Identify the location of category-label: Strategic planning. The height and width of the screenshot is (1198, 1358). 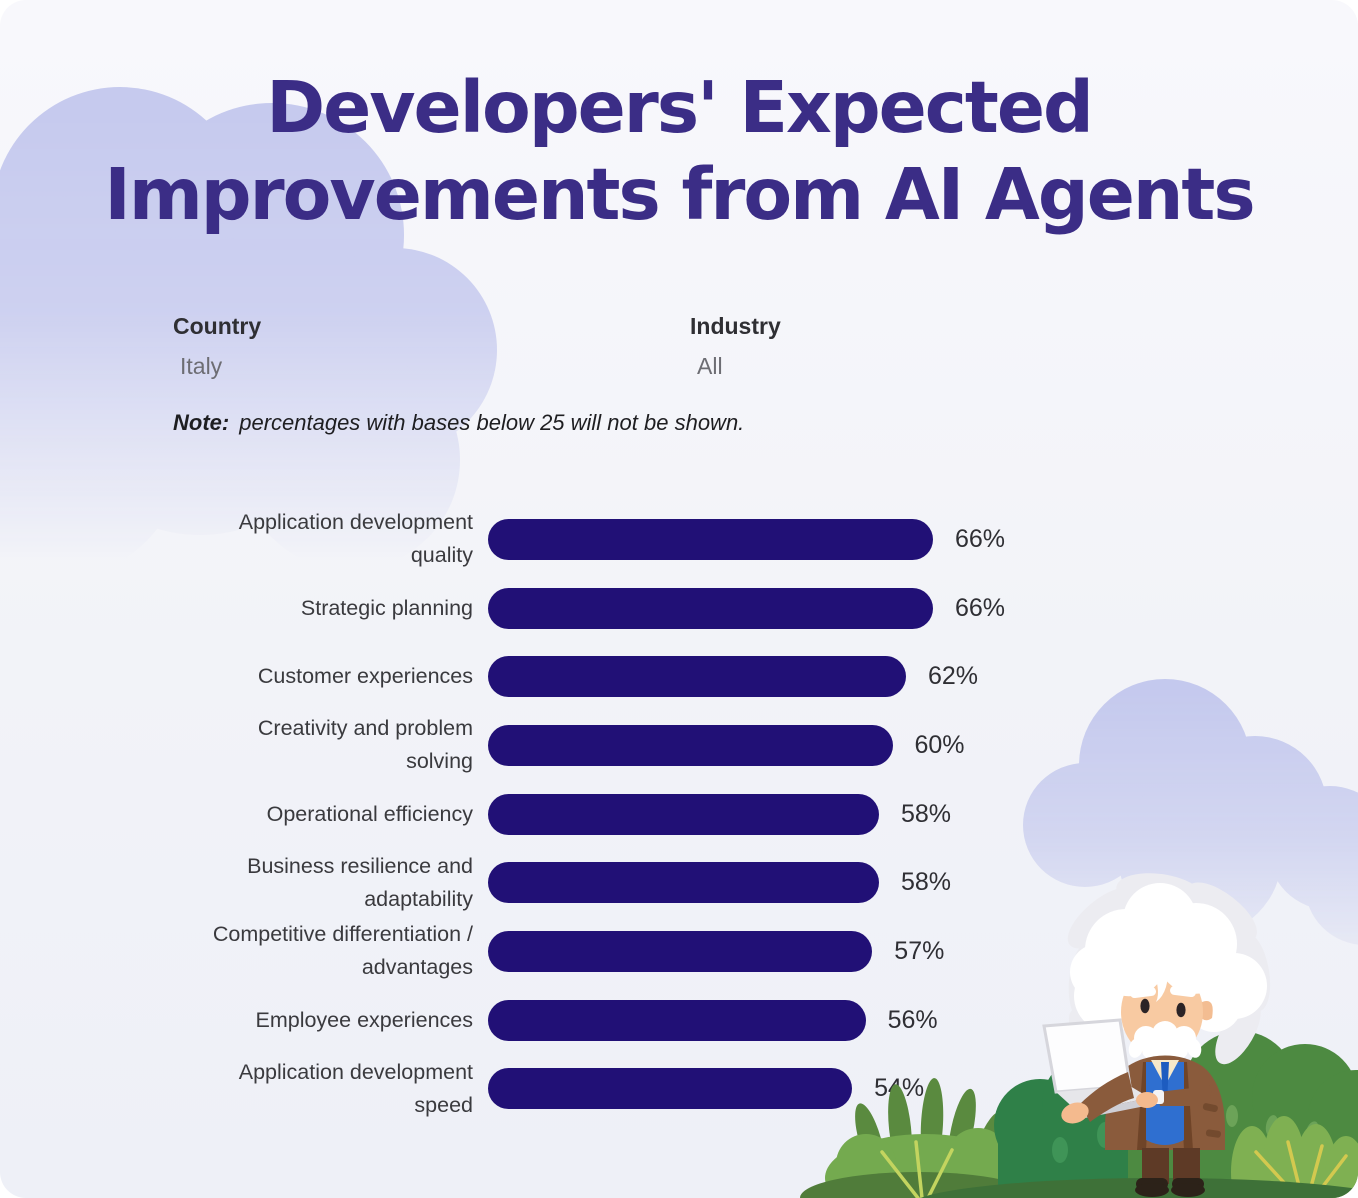
(386, 607).